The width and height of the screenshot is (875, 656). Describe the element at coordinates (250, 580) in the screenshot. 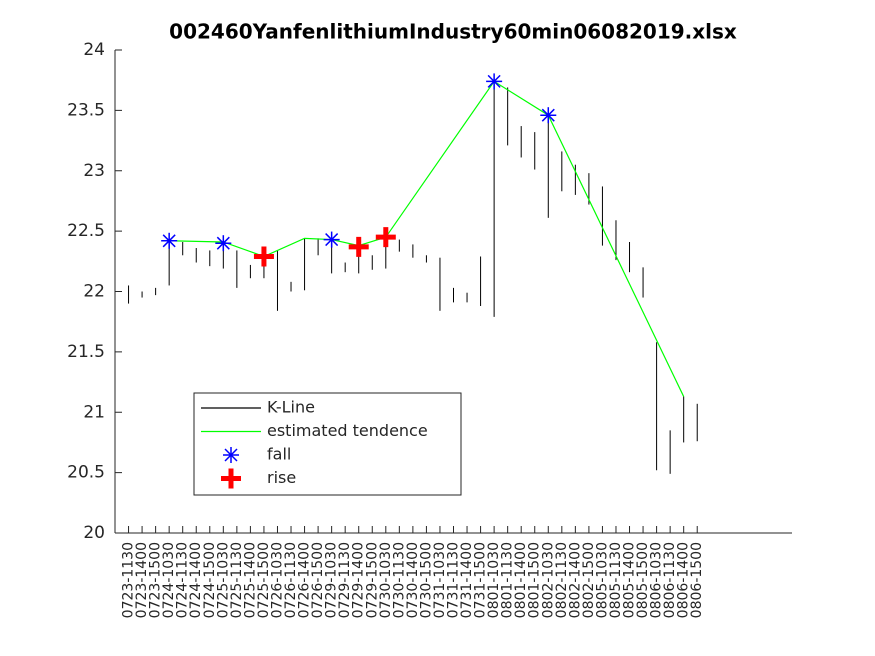

I see `x-tick-label: 0725-1400` at that location.